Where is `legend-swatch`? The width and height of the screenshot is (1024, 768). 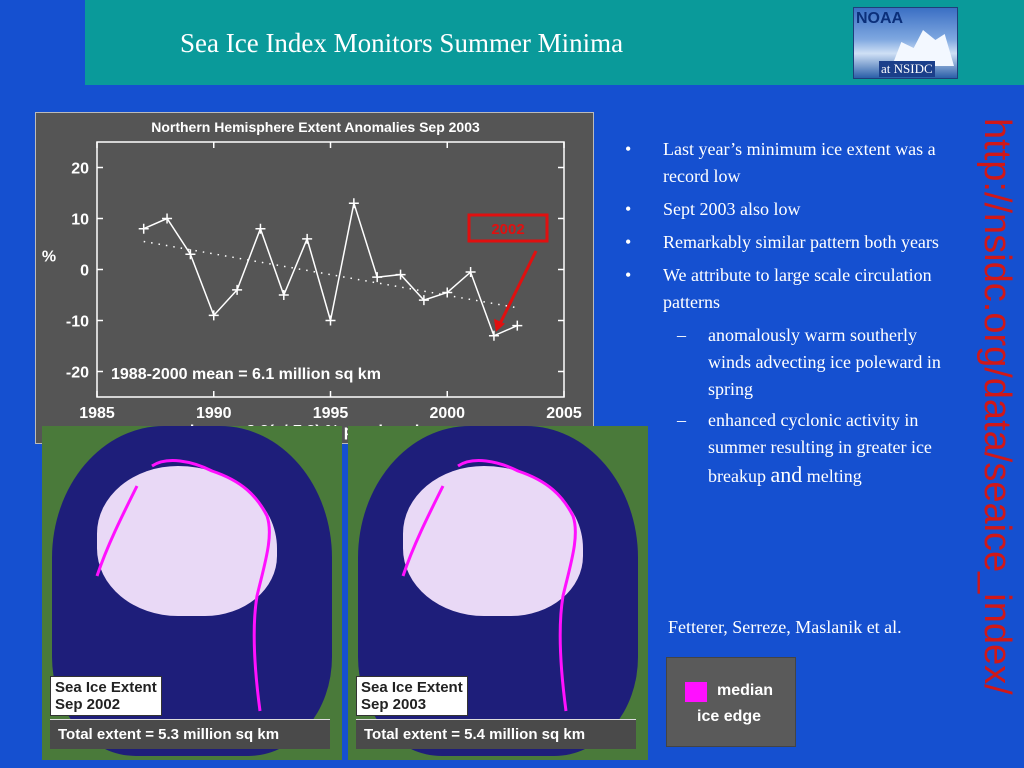
legend-swatch is located at coordinates (696, 692).